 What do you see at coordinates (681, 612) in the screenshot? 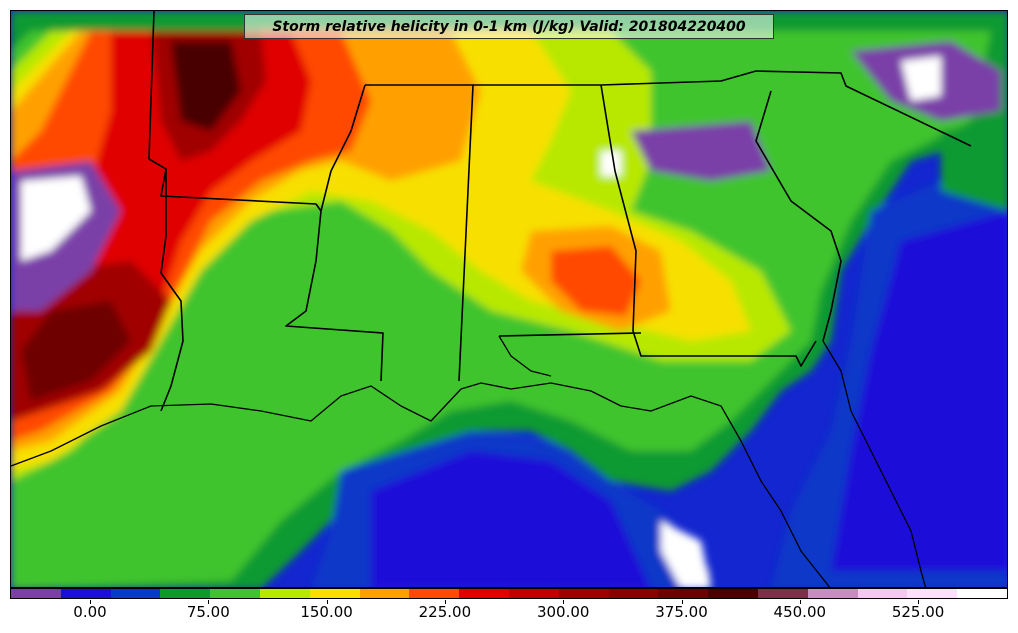
I see `colorbar-label: 375.00` at bounding box center [681, 612].